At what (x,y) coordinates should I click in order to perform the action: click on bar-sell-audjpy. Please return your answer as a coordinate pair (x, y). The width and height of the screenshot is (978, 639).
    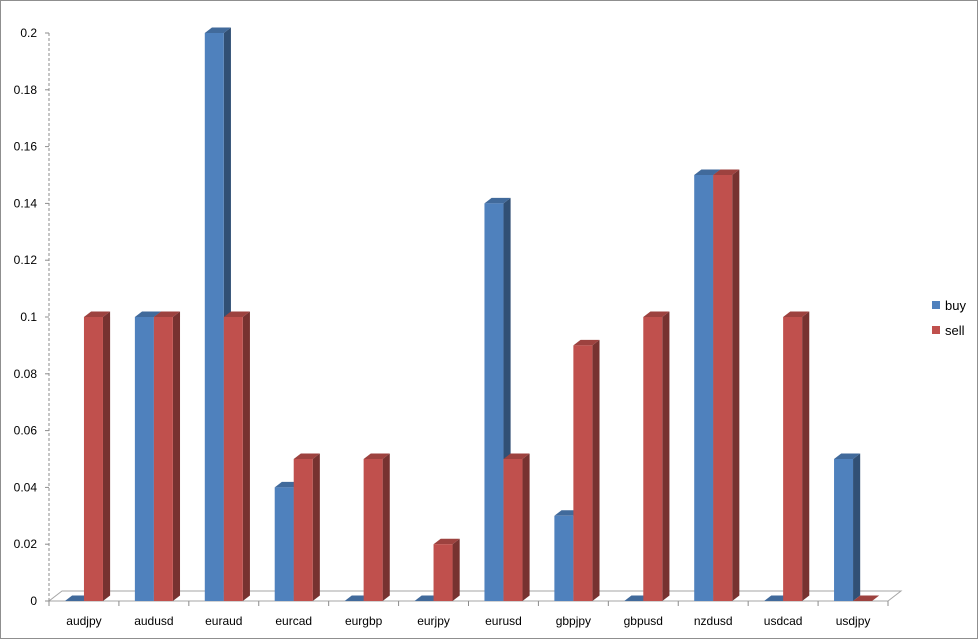
    Looking at the image, I should click on (97, 456).